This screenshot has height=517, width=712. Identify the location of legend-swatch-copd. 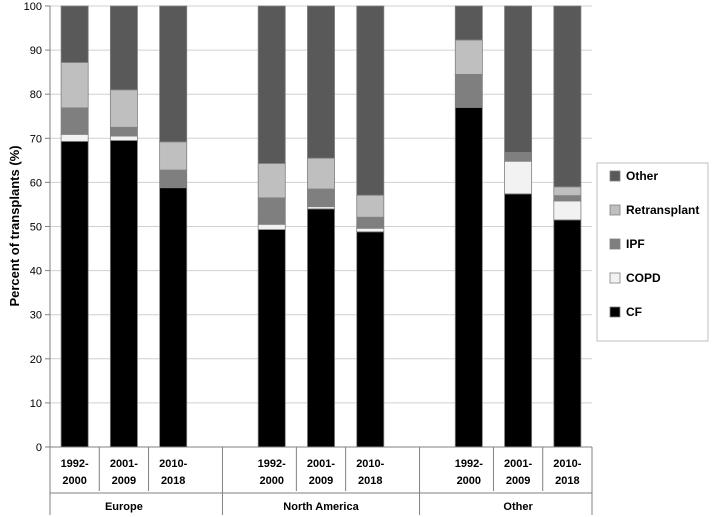
(615, 278).